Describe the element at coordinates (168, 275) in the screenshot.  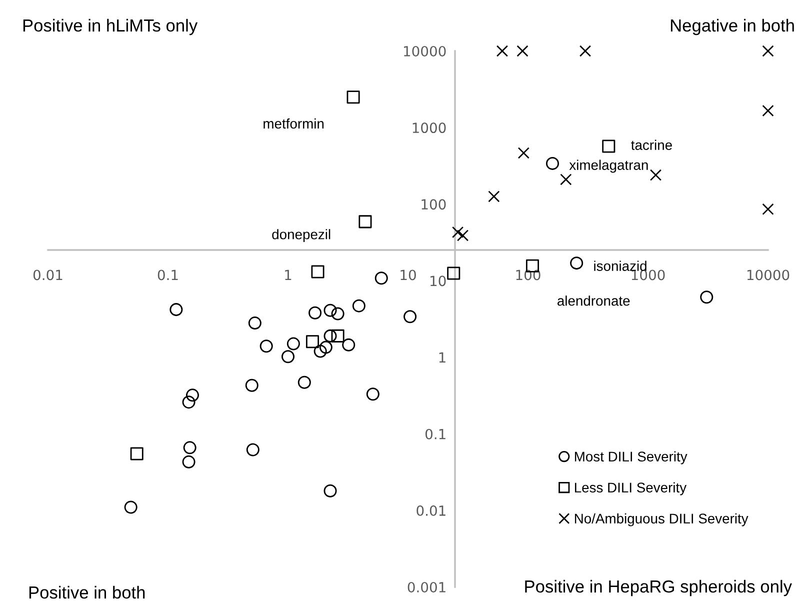
I see `x-tick-label: 0.1` at that location.